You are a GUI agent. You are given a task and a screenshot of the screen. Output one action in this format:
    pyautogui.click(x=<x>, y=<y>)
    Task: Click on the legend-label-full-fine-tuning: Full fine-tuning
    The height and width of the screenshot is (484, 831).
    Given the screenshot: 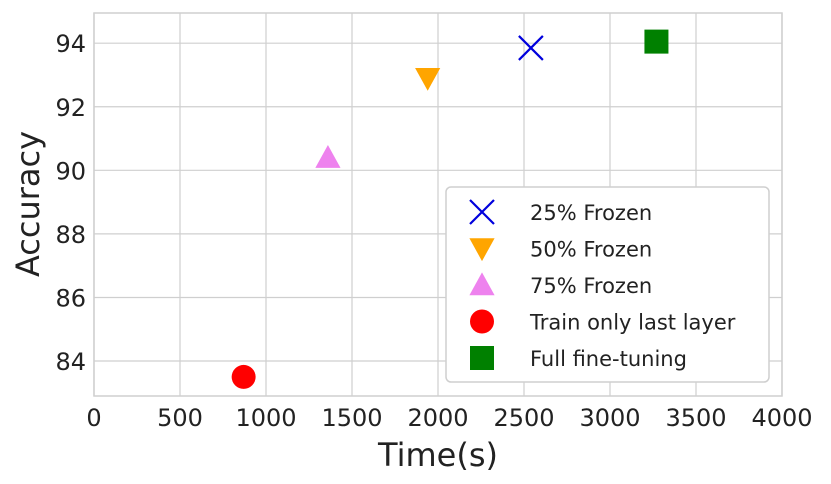 What is the action you would take?
    pyautogui.click(x=608, y=359)
    